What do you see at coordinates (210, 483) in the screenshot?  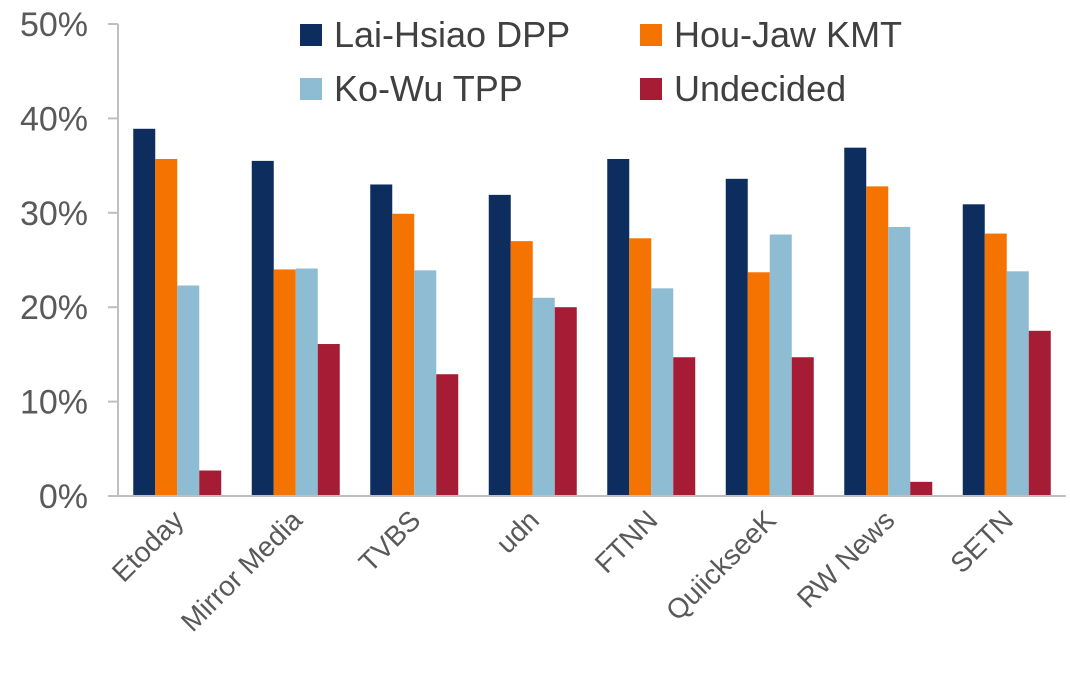 I see `bar-undecided-etoday` at bounding box center [210, 483].